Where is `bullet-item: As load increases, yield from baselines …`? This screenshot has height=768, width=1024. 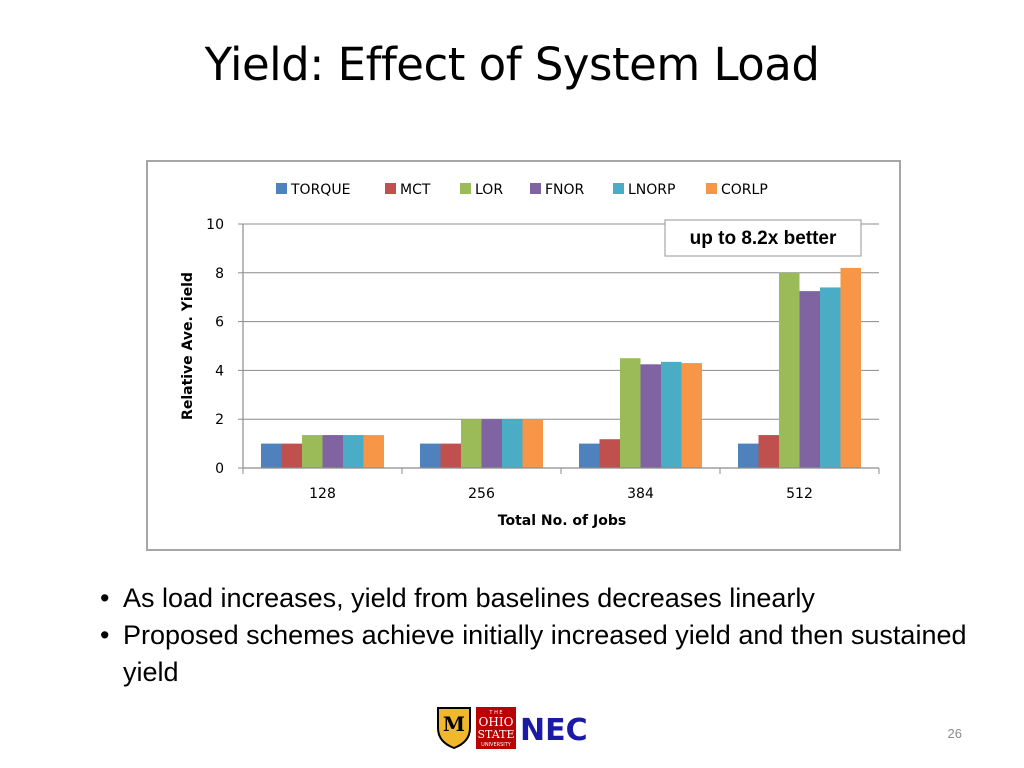 bullet-item: As load increases, yield from baselines … is located at coordinates (540, 598).